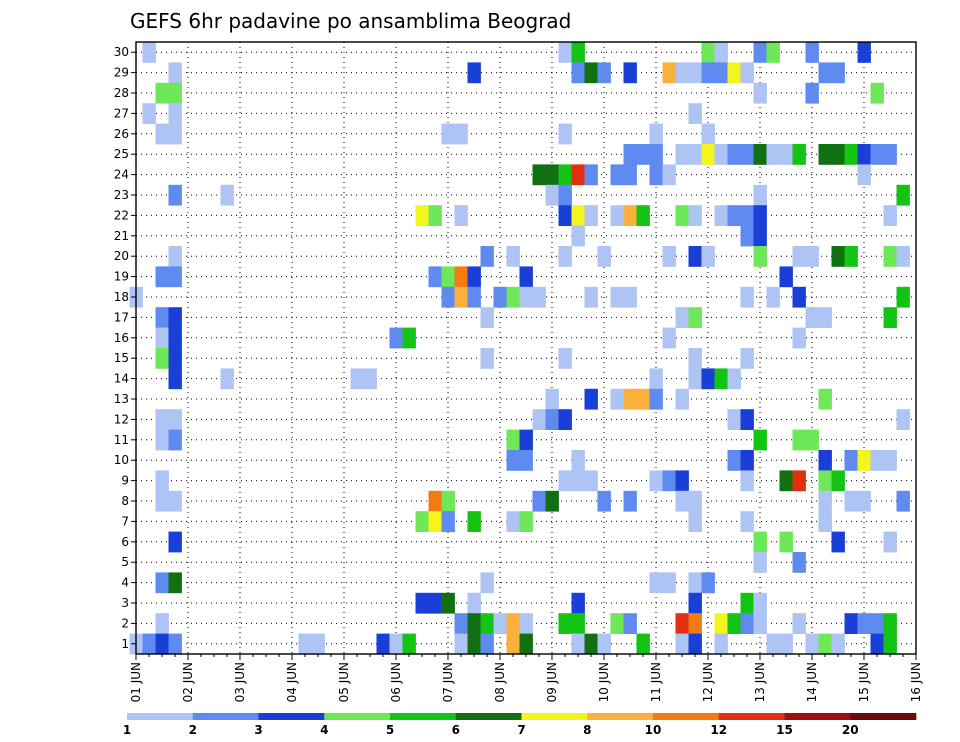 The height and width of the screenshot is (742, 960). Describe the element at coordinates (390, 730) in the screenshot. I see `legend-label: 5` at that location.